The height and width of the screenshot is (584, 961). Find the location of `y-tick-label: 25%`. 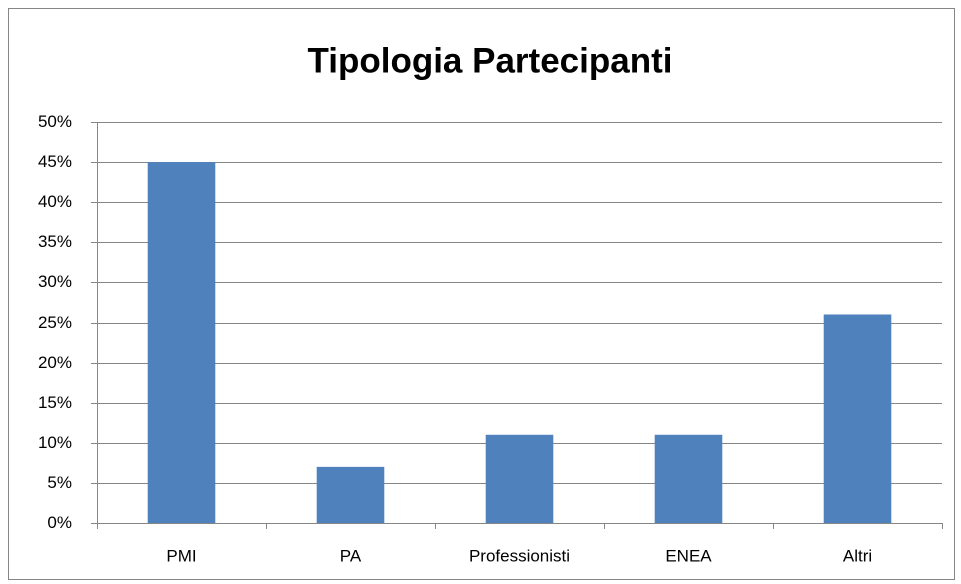

y-tick-label: 25% is located at coordinates (55, 322).